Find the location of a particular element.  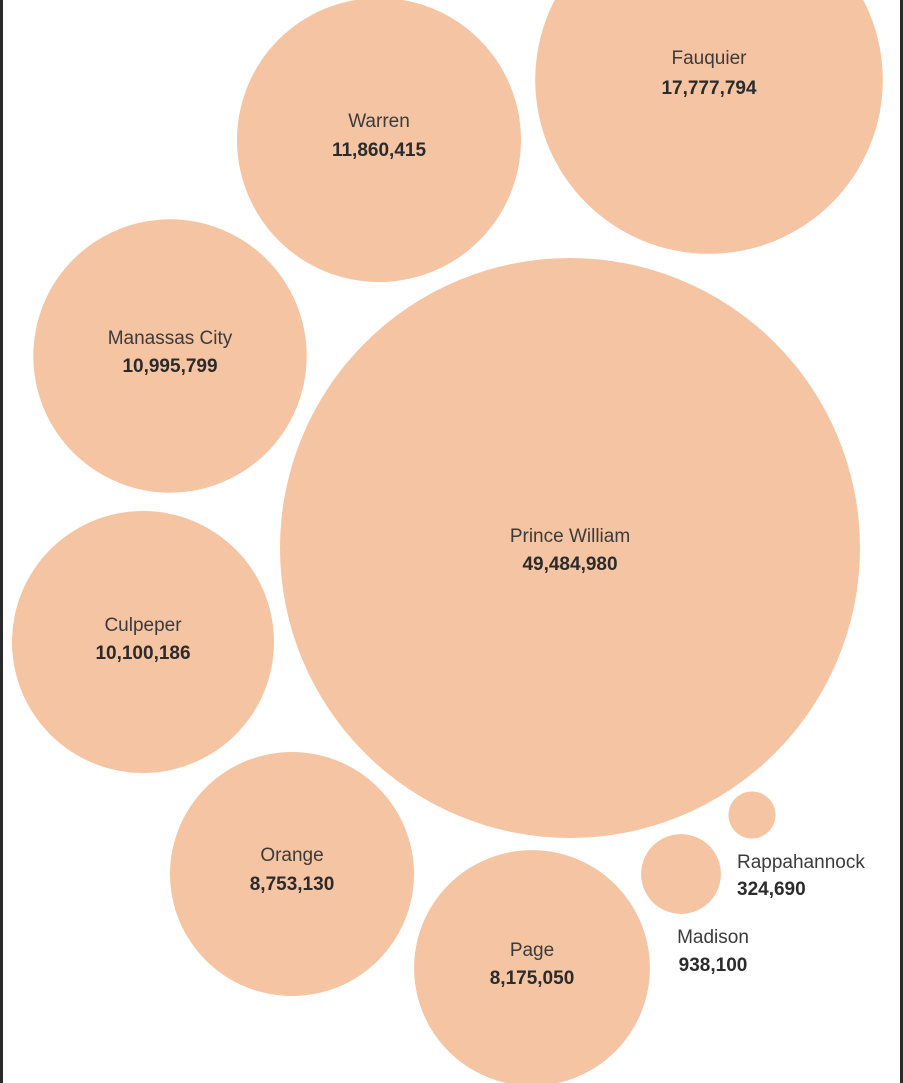

bubble-value-culpeper: 10,100,186 is located at coordinates (142, 653).